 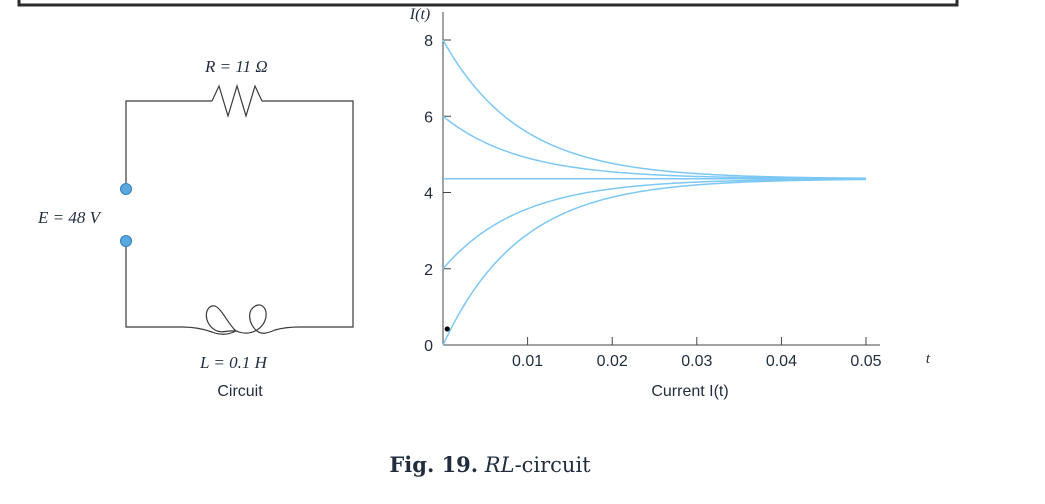 I want to click on figure-caption-italic: RL, so click(x=499, y=465).